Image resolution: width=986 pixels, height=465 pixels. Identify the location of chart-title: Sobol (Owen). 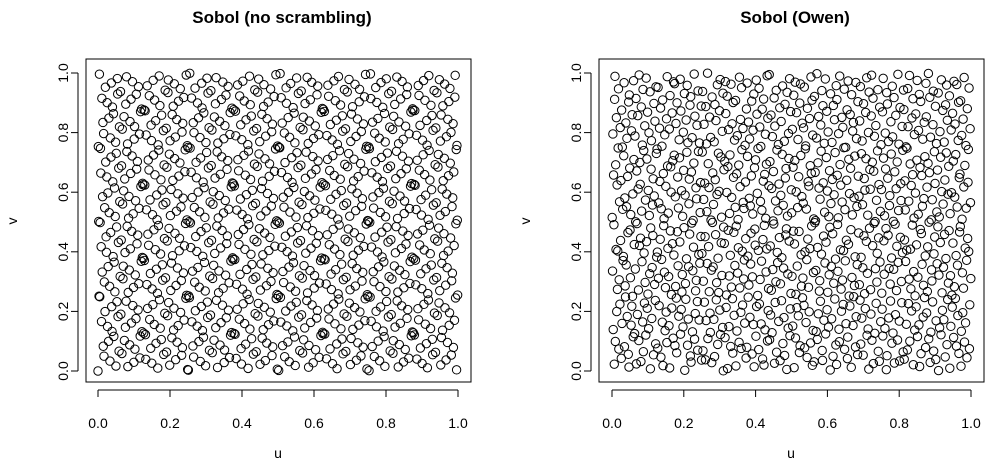
(795, 17).